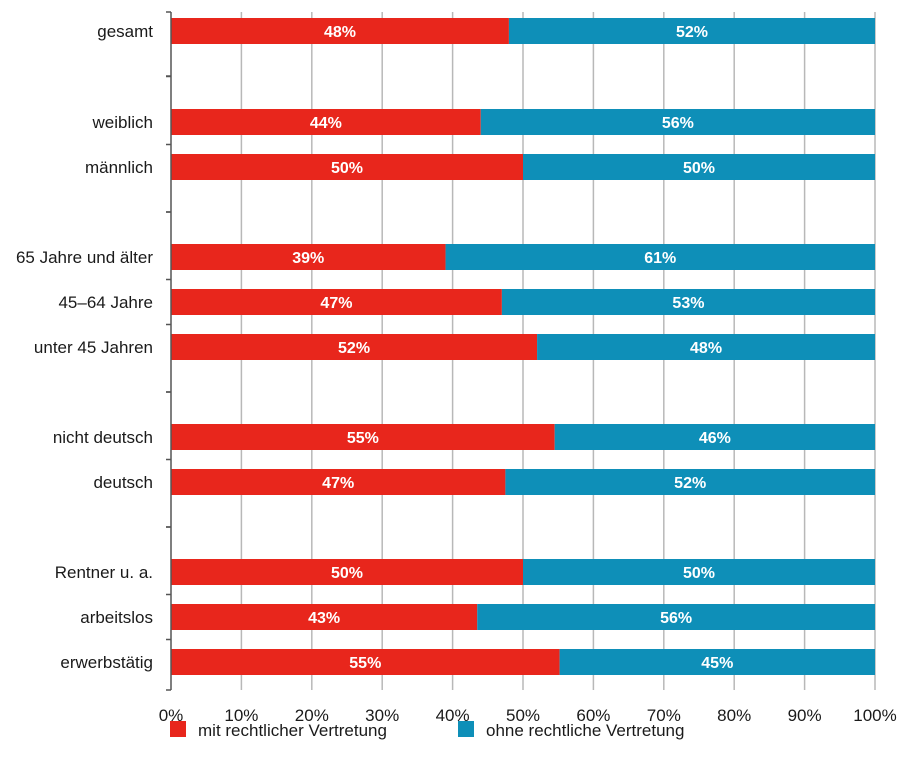  Describe the element at coordinates (292, 730) in the screenshot. I see `legend-label-mit: mit rechtlicher Vertretung` at that location.